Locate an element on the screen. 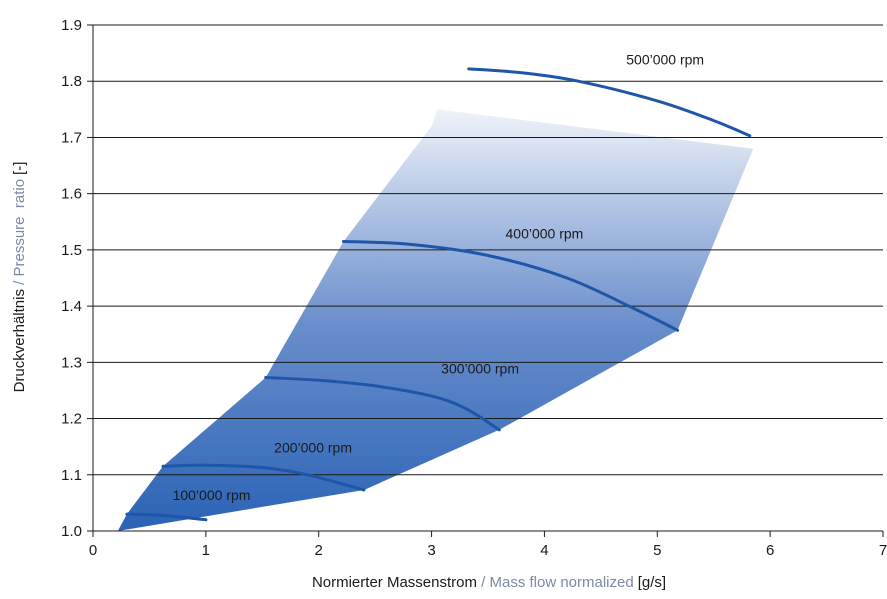 The width and height of the screenshot is (887, 599). x-tick-label: 6 is located at coordinates (770, 550).